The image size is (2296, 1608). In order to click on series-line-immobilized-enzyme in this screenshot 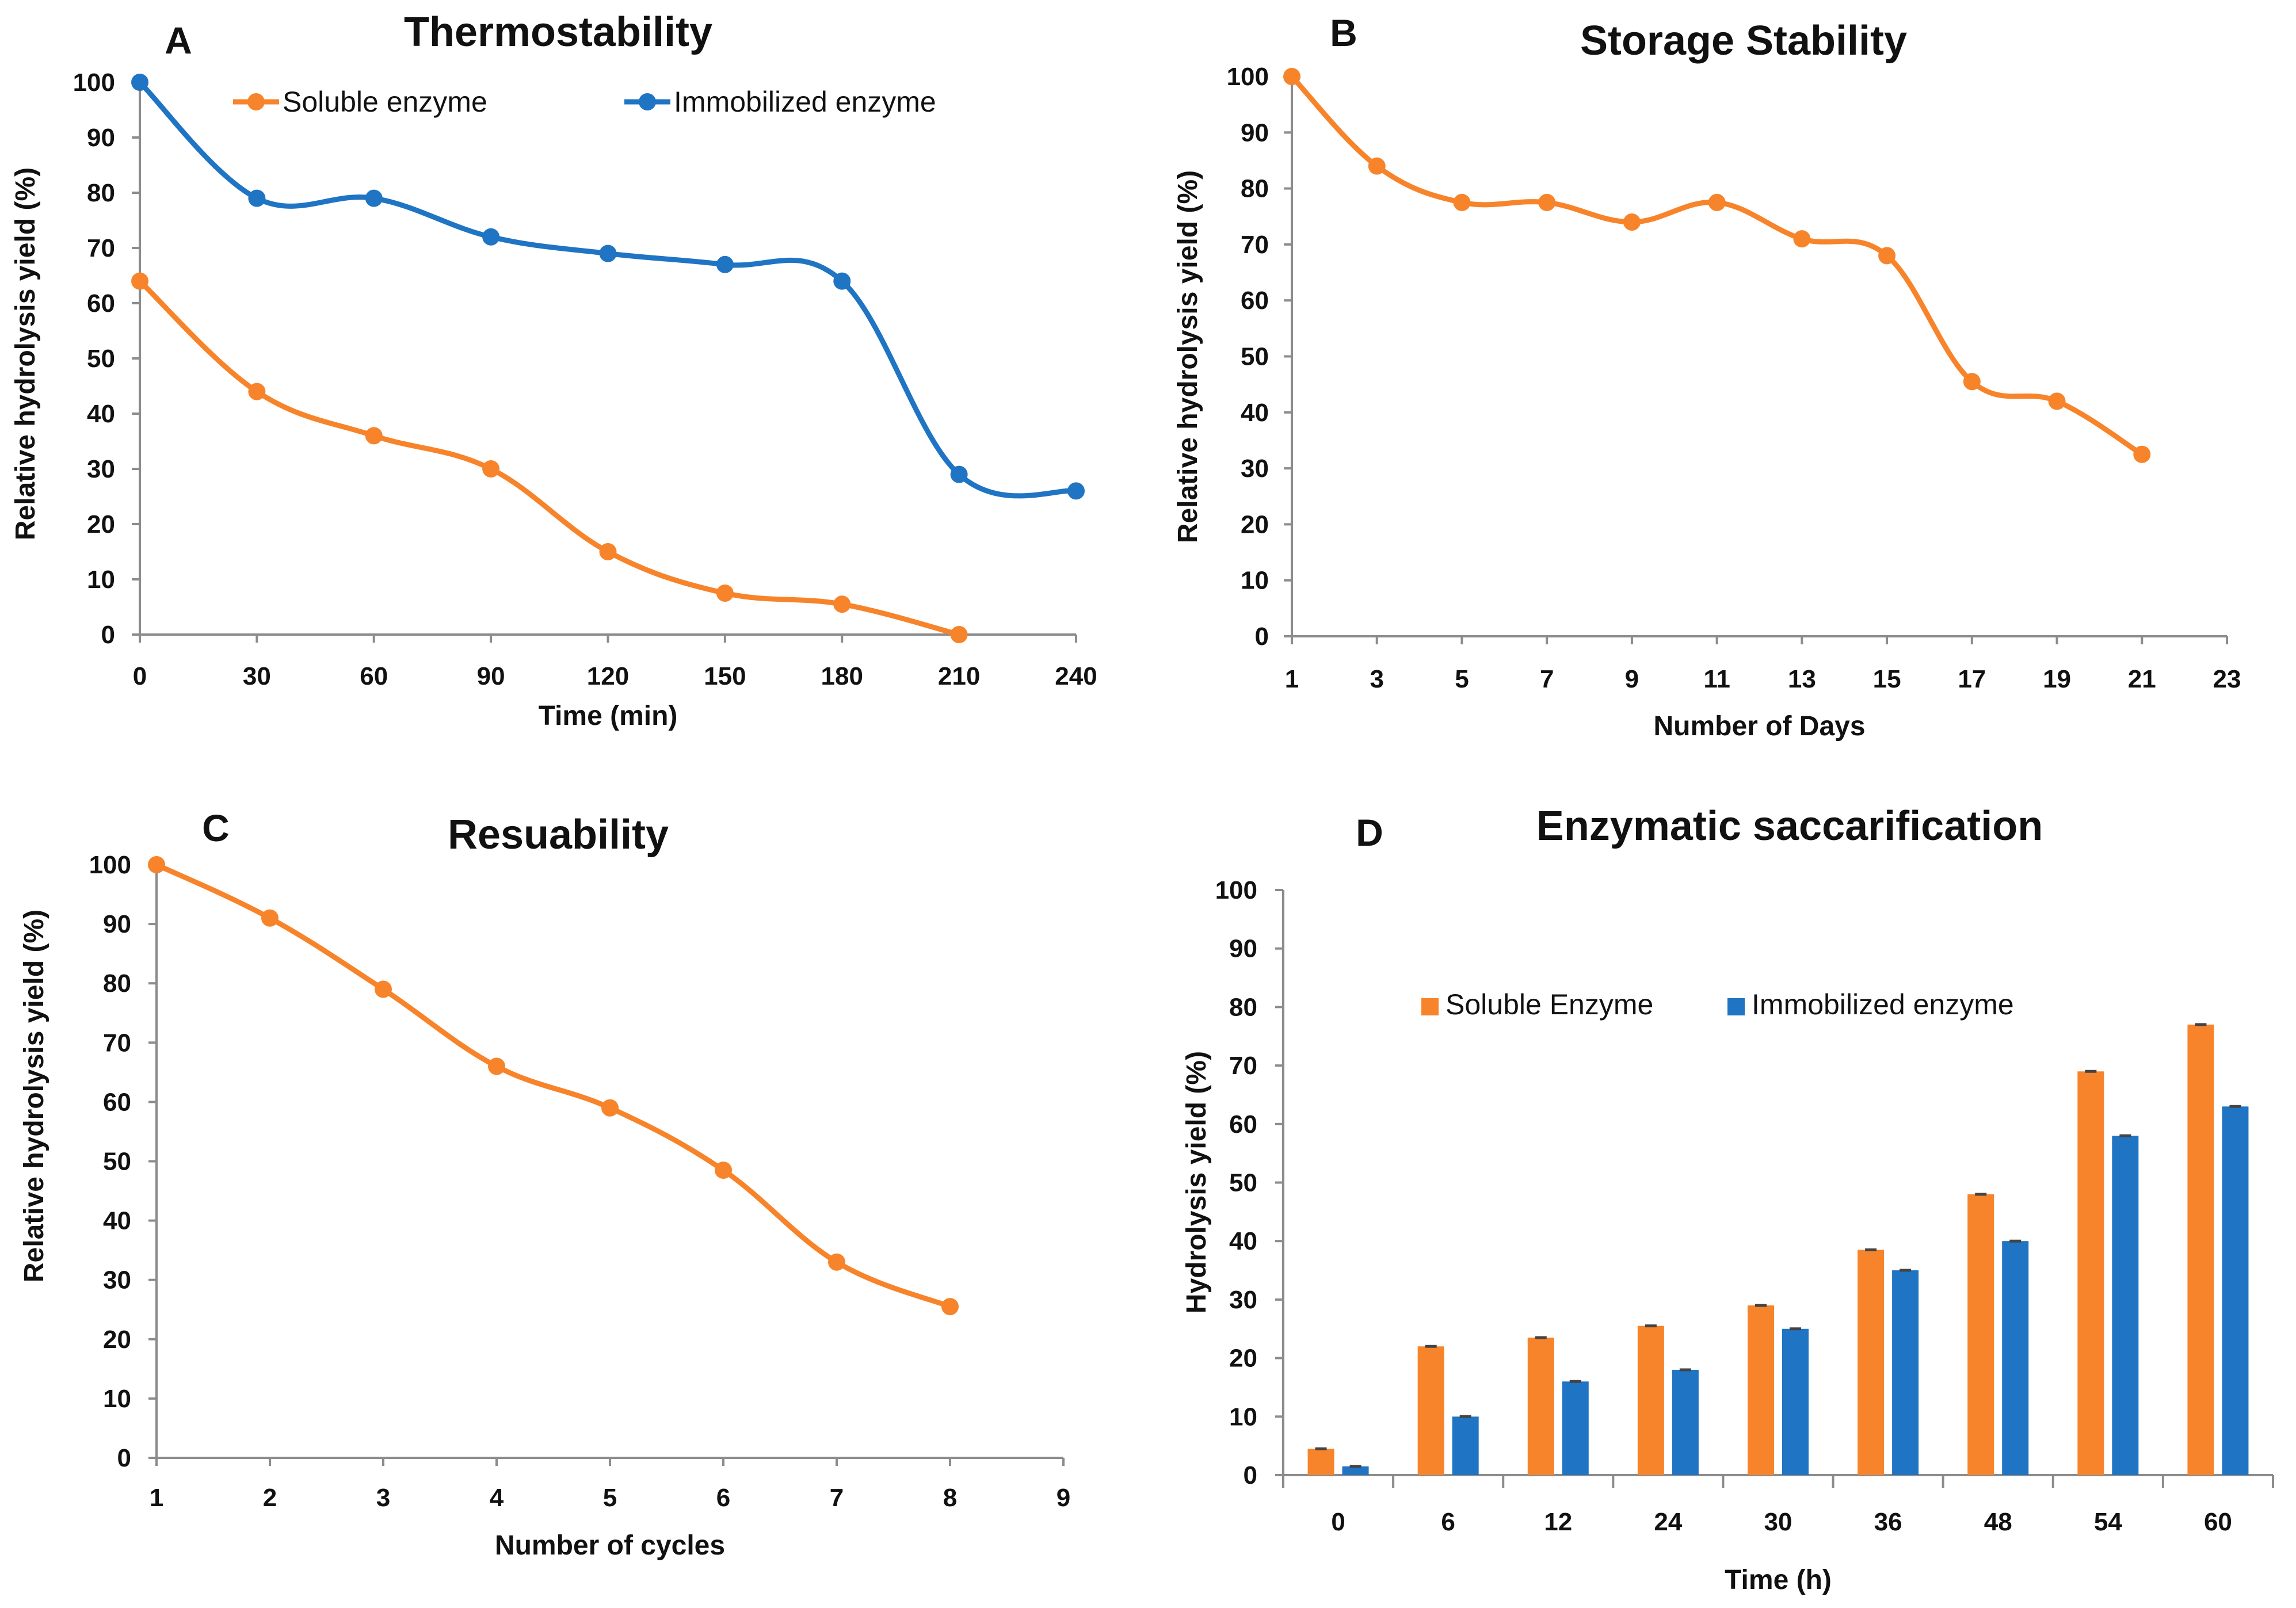, I will do `click(607, 289)`.